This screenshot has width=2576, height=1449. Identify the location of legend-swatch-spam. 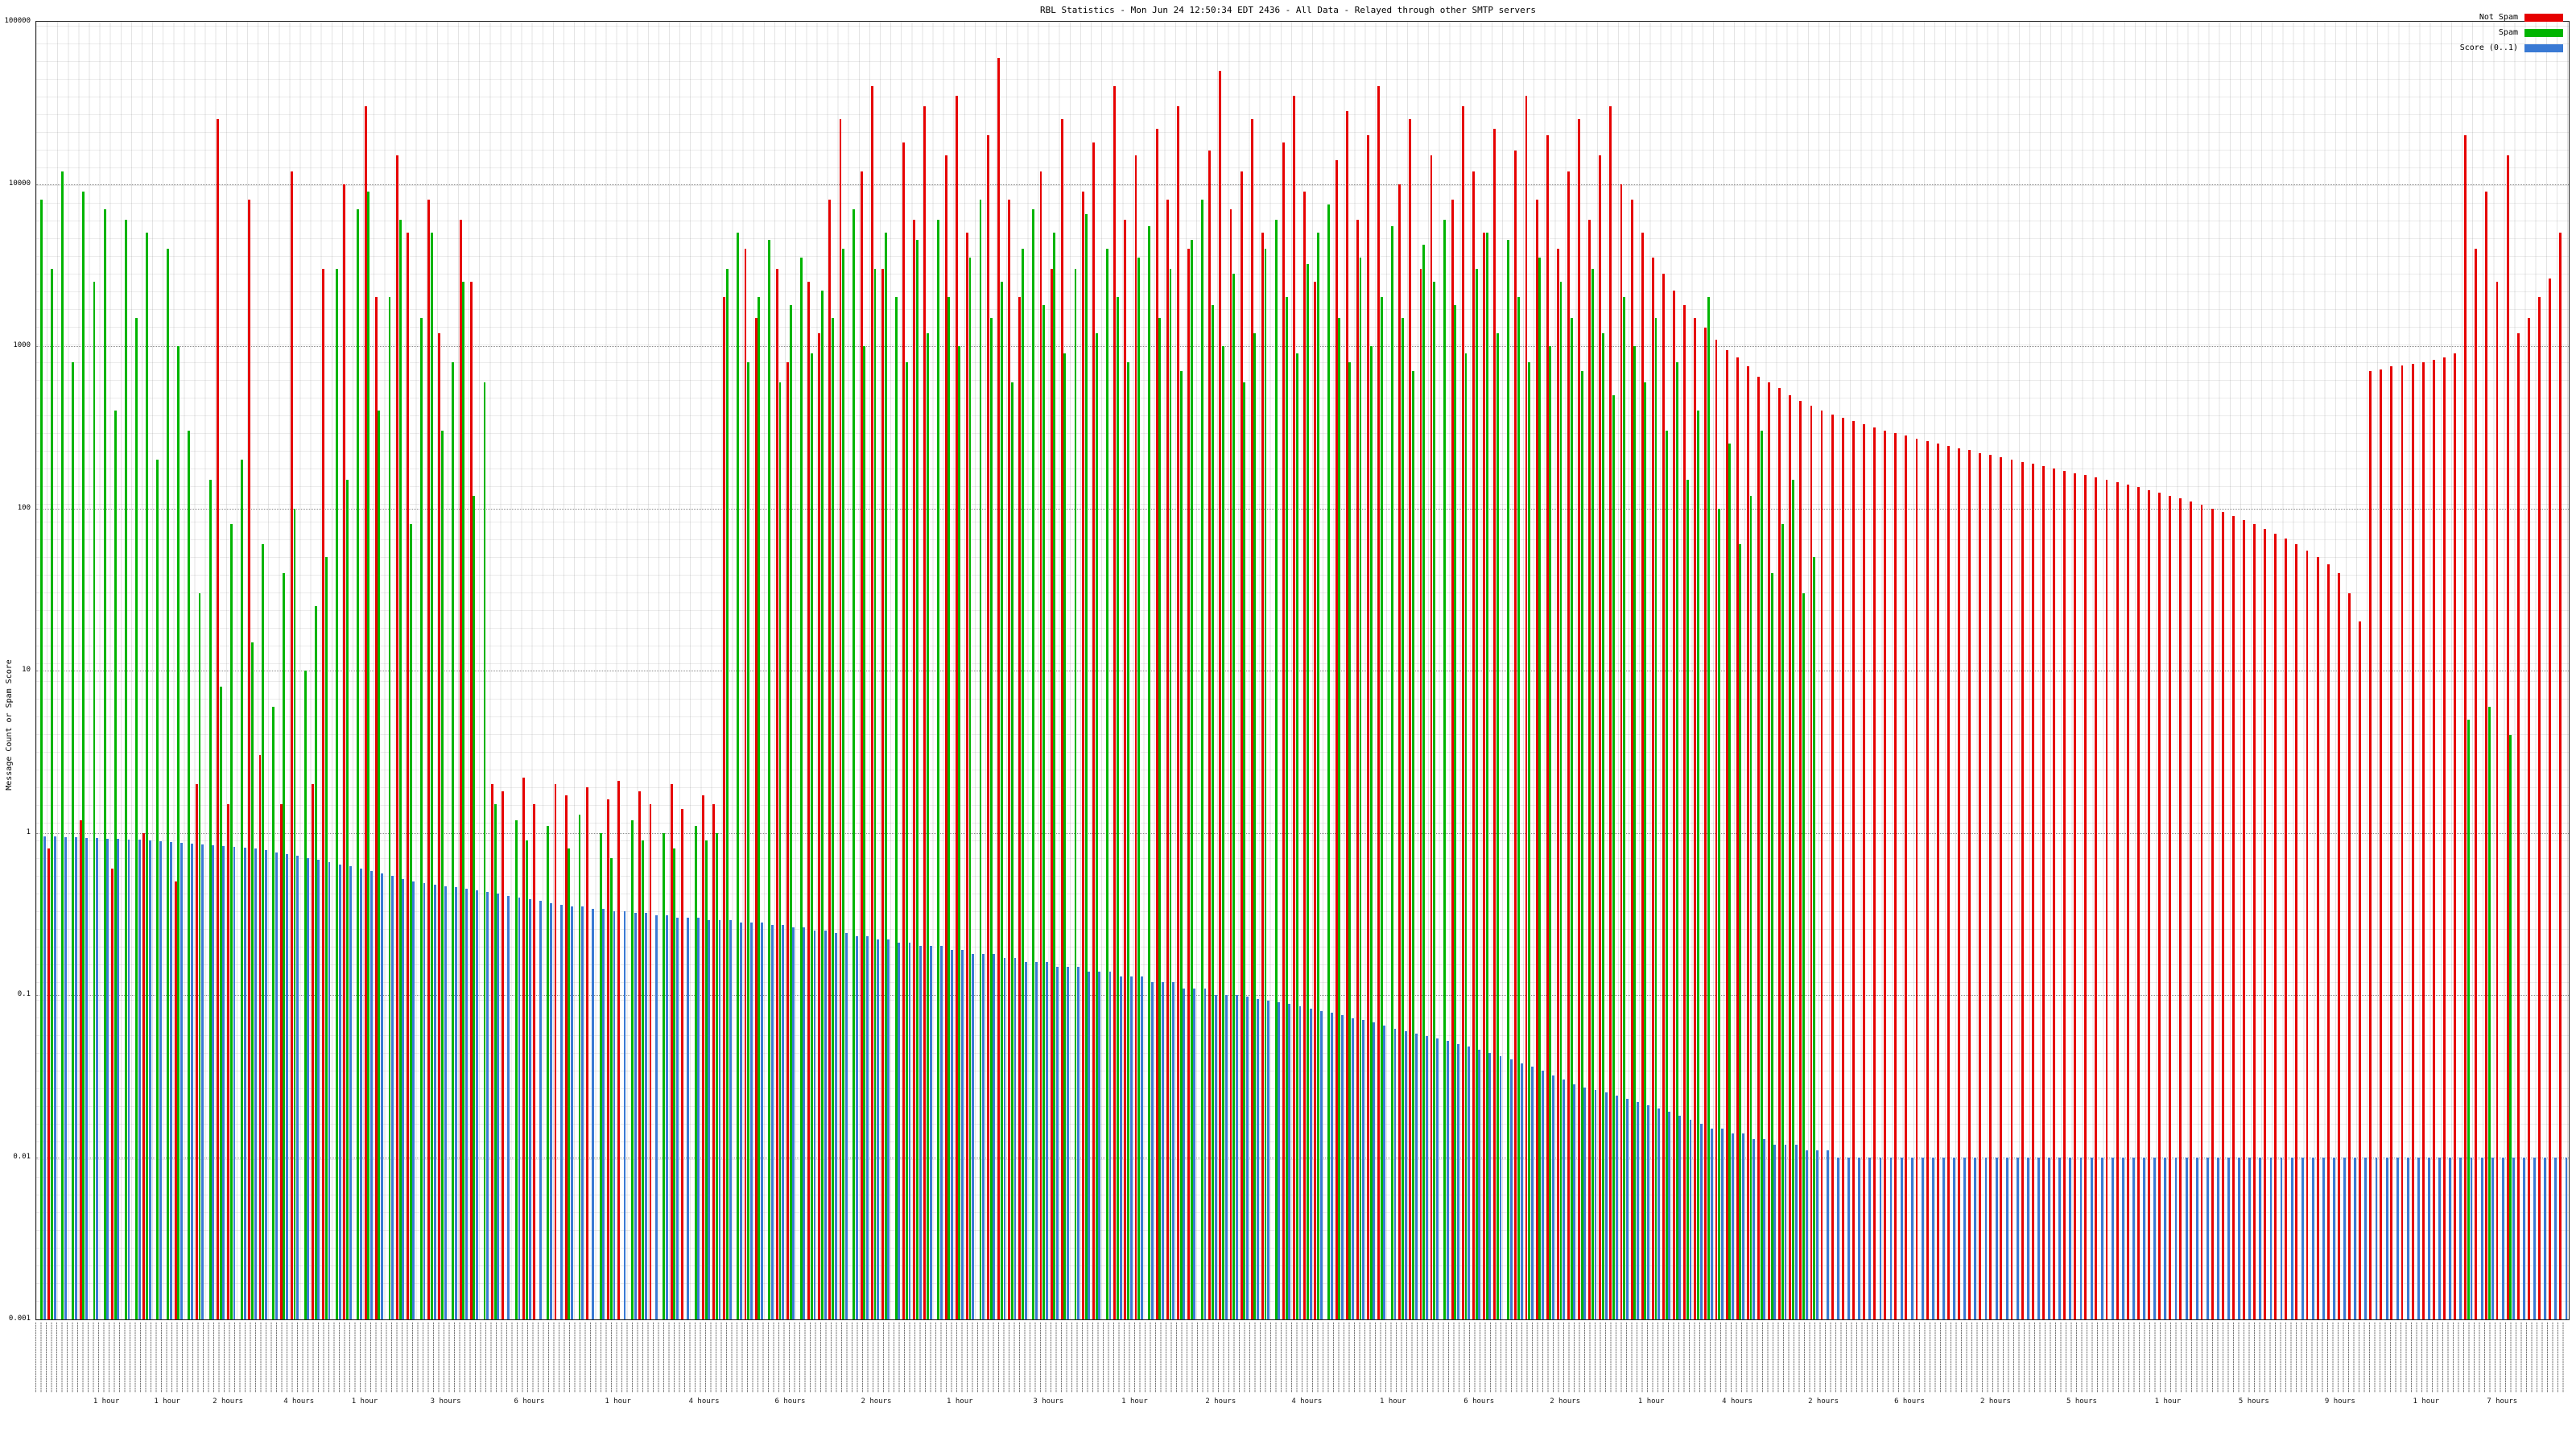
(2543, 32).